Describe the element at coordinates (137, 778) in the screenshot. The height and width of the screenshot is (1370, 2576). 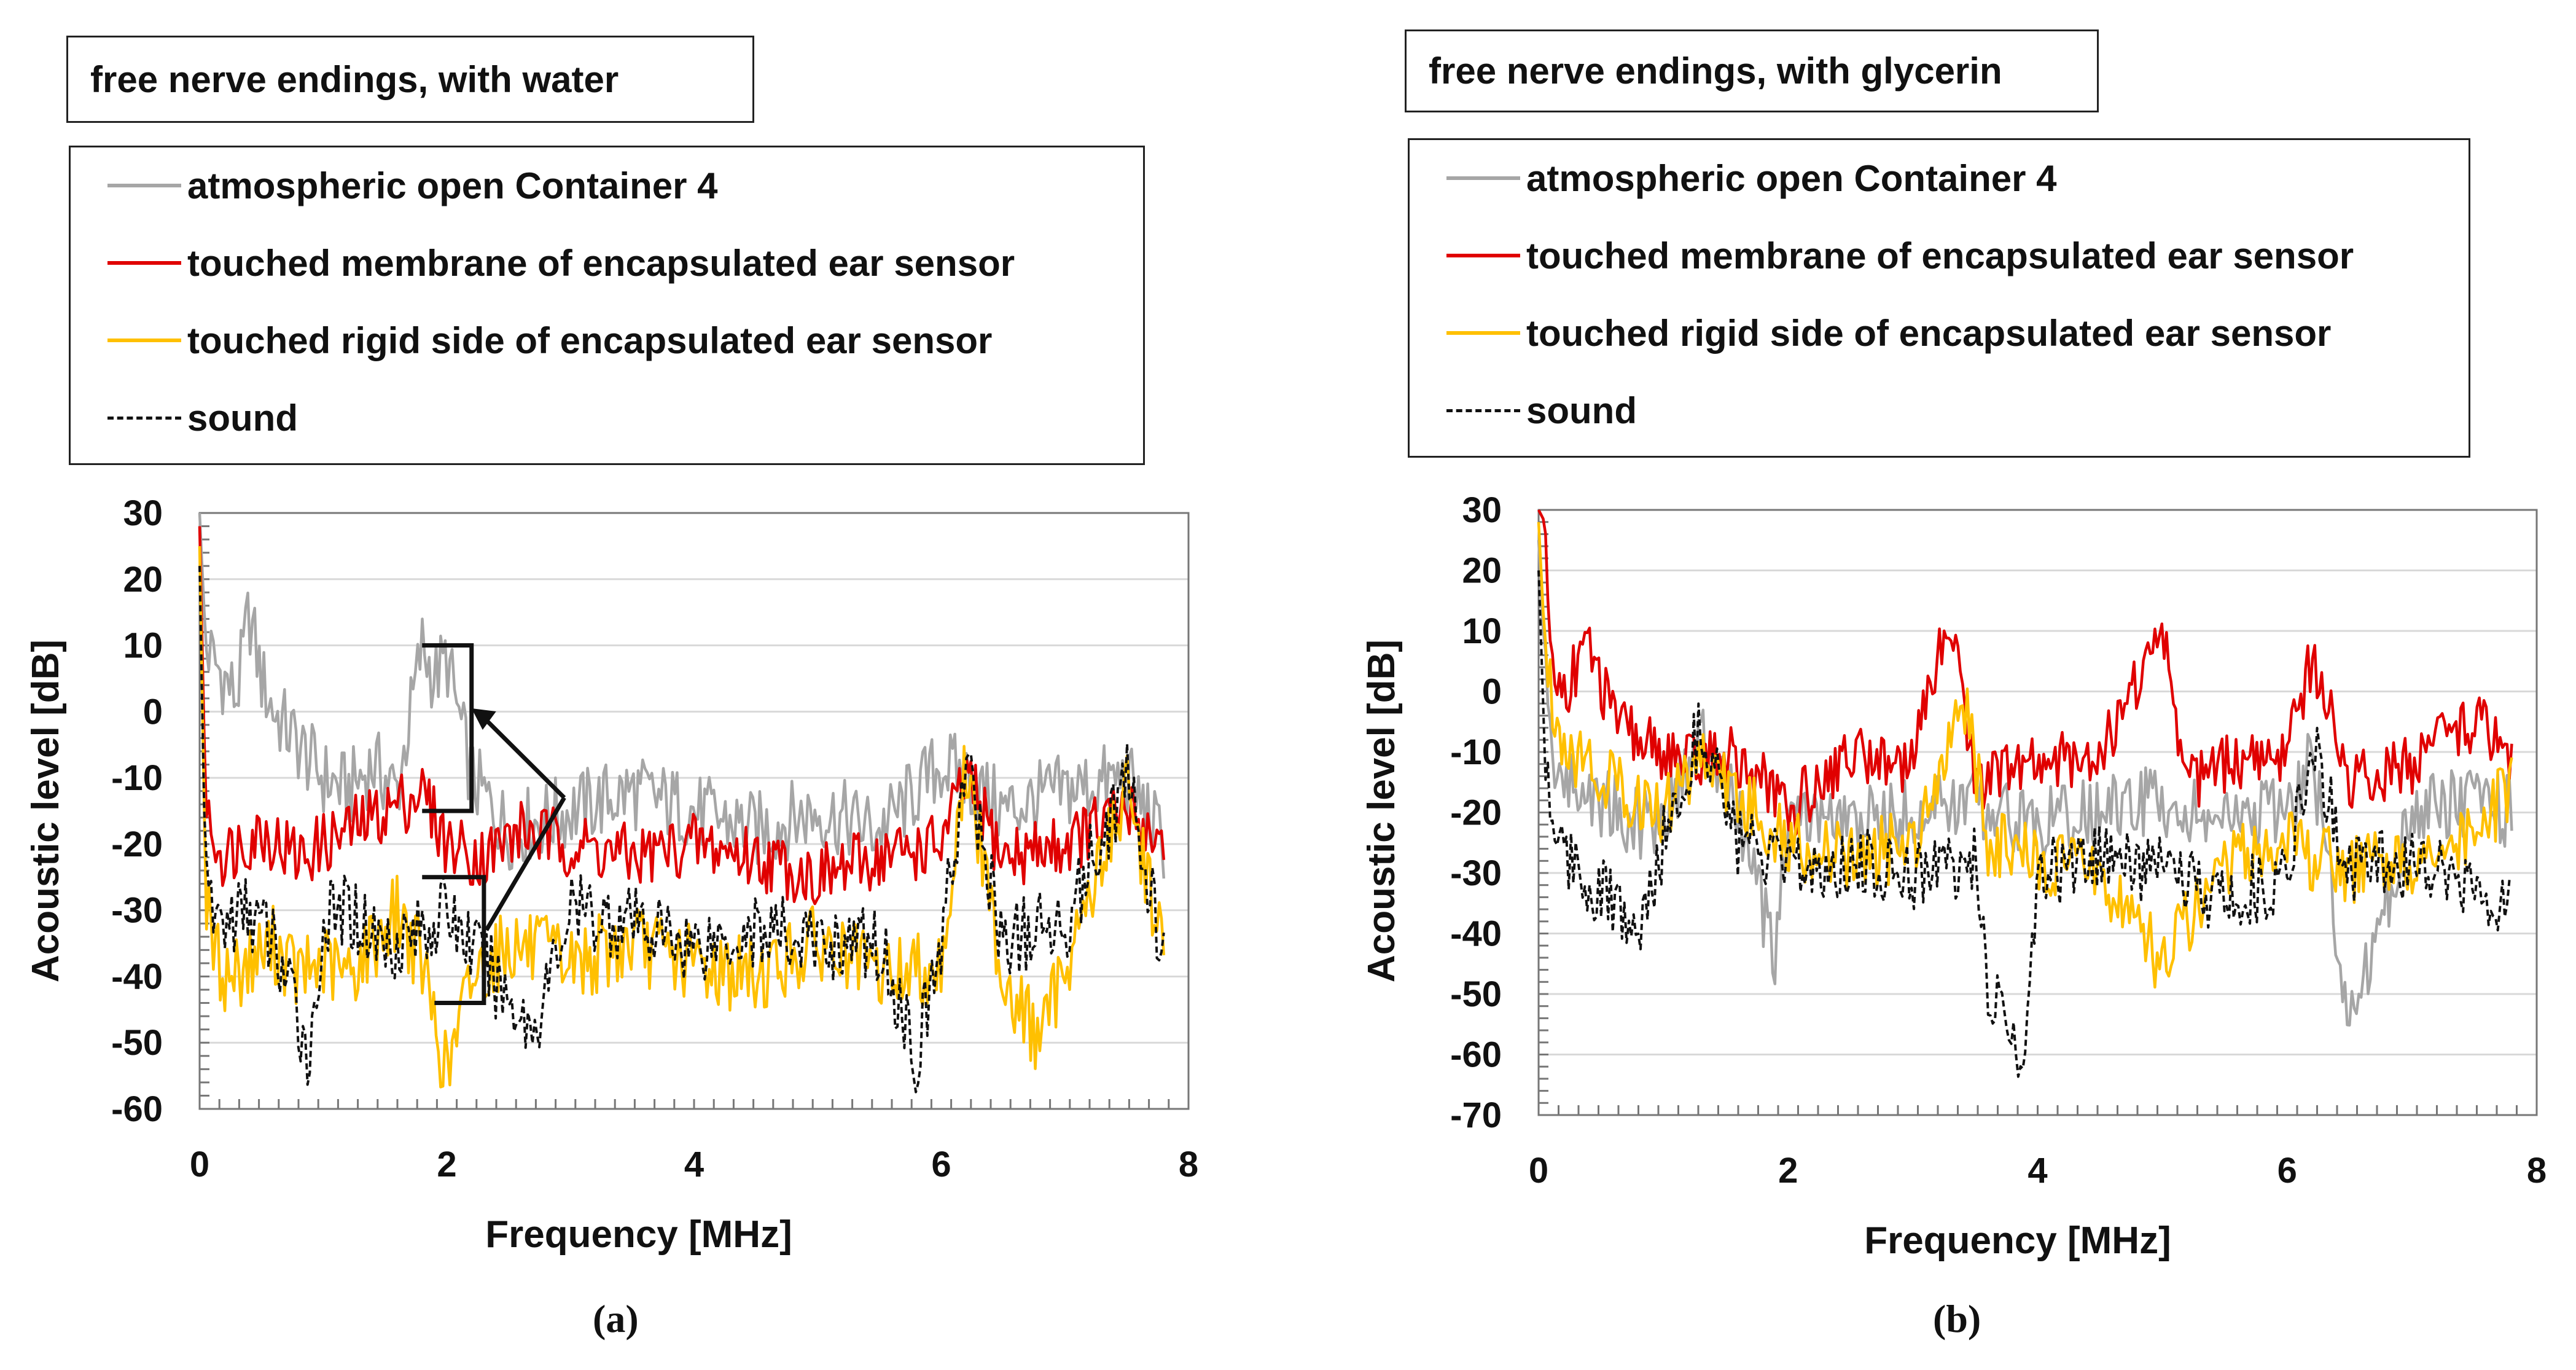
I see `y-tick-label-a-5: -10` at that location.